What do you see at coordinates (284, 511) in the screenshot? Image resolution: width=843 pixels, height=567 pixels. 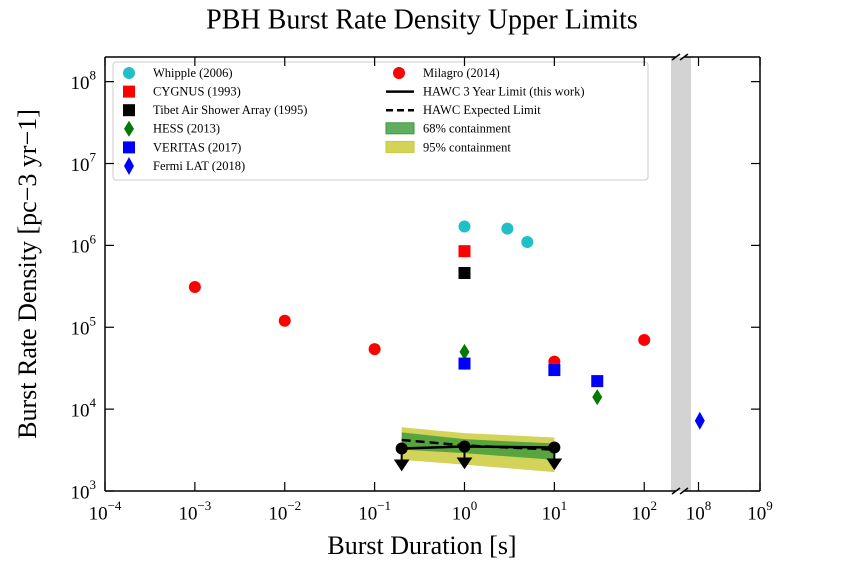 I see `x-tick-label: 10⁻²` at bounding box center [284, 511].